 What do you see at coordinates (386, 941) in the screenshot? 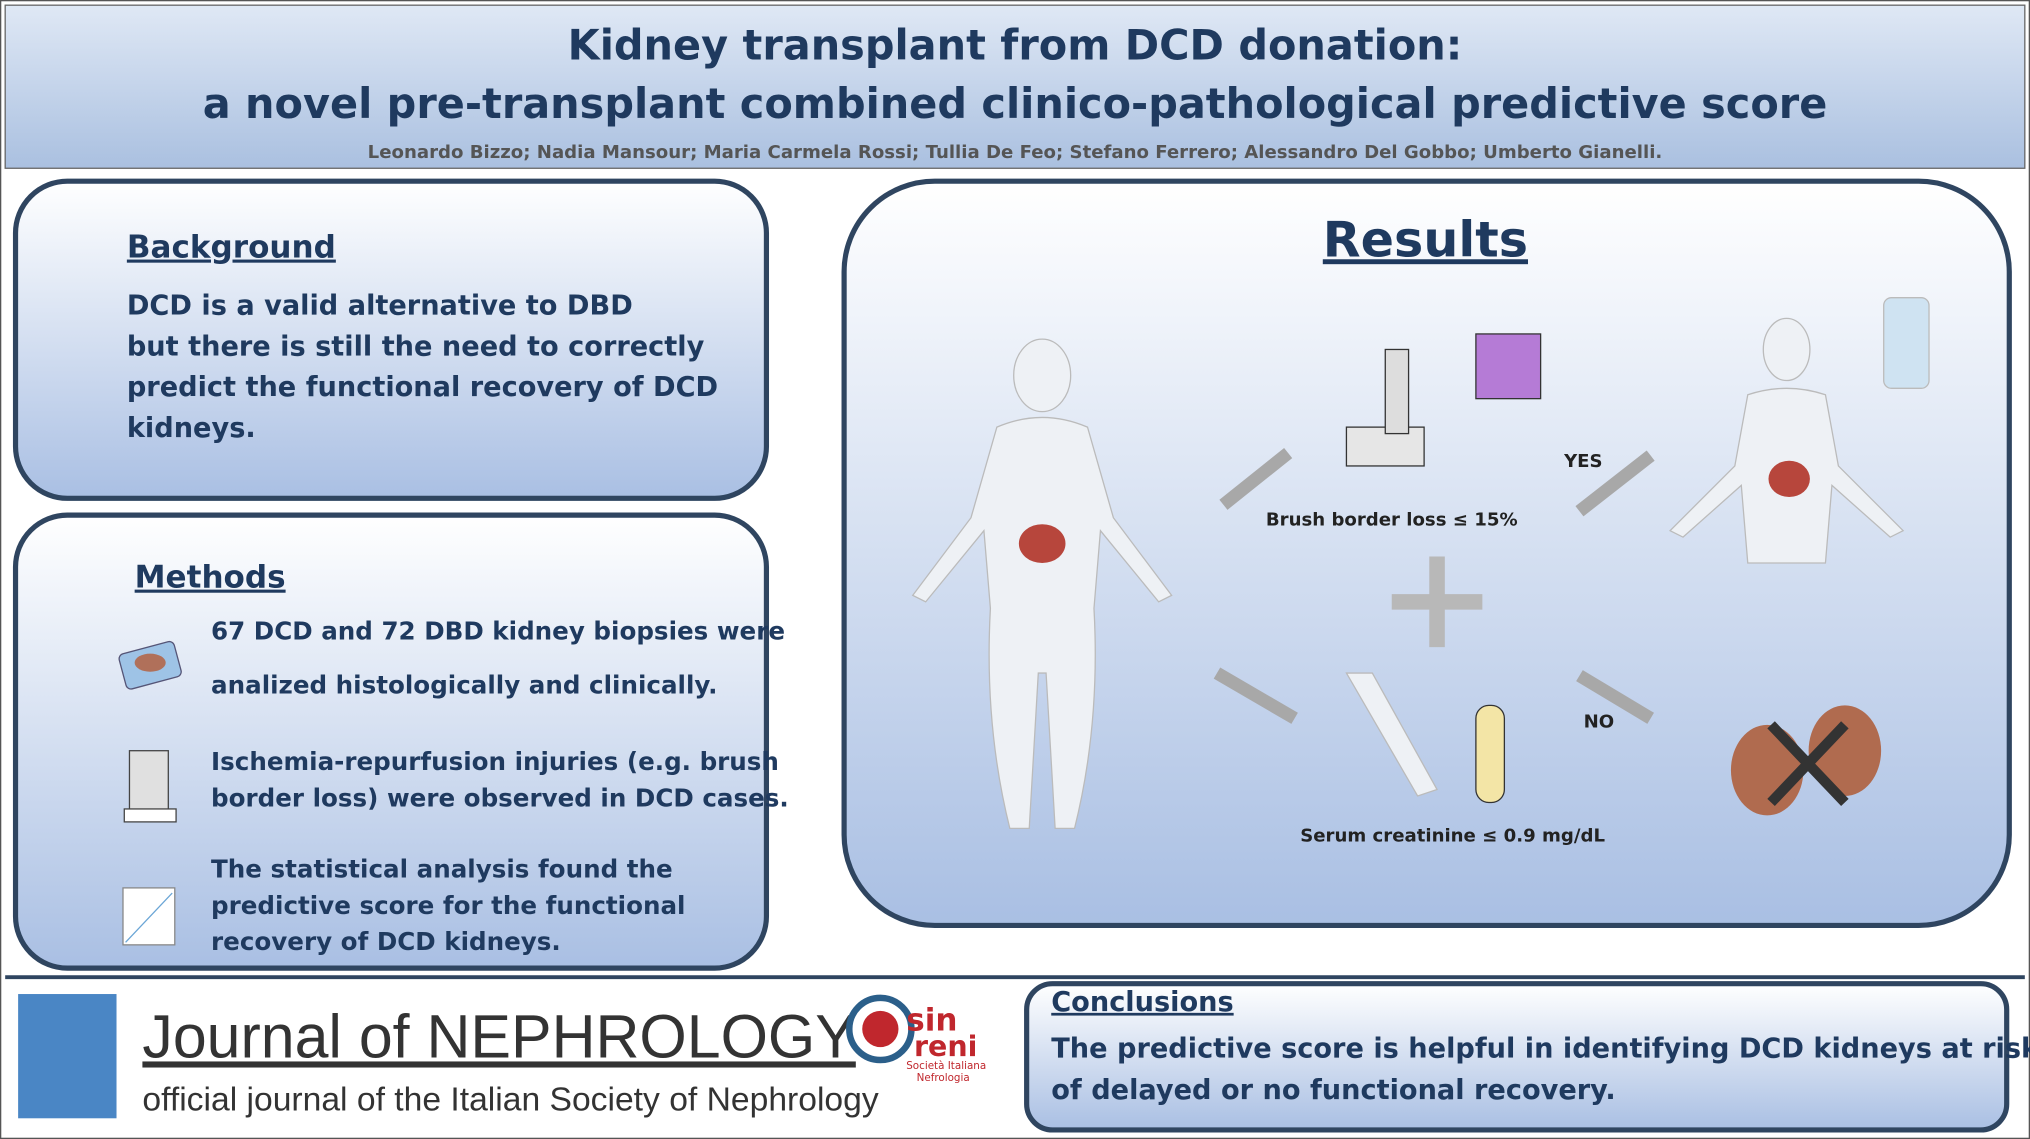
I see `text-line: recovery of DCD kidneys.` at bounding box center [386, 941].